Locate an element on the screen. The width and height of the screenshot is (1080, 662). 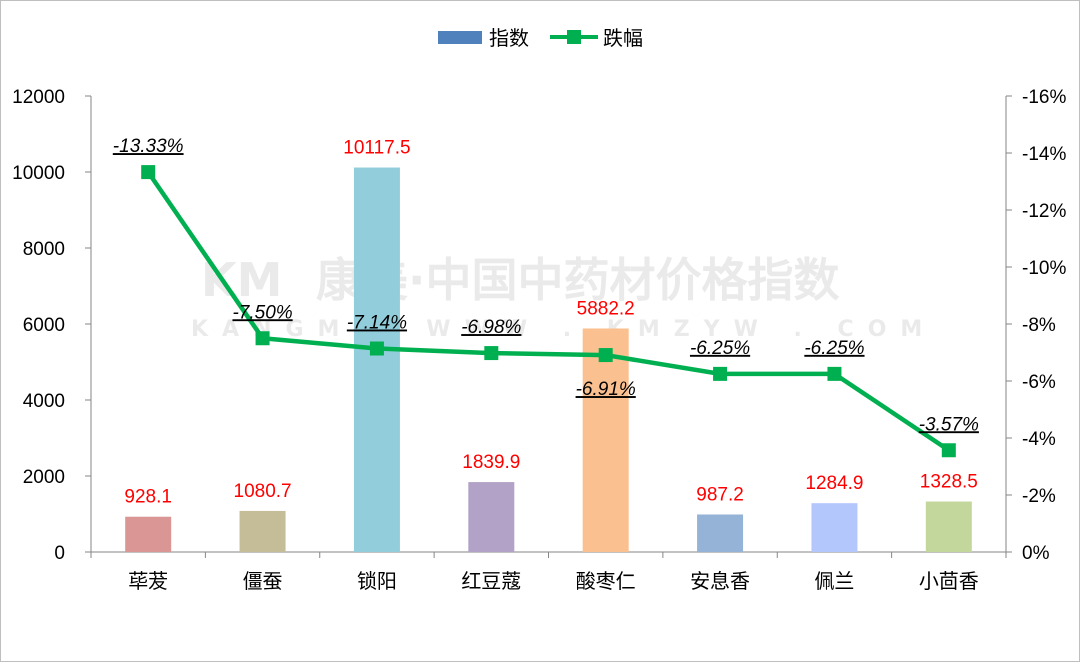
right-tick-label: -16% is located at coordinates (1044, 97).